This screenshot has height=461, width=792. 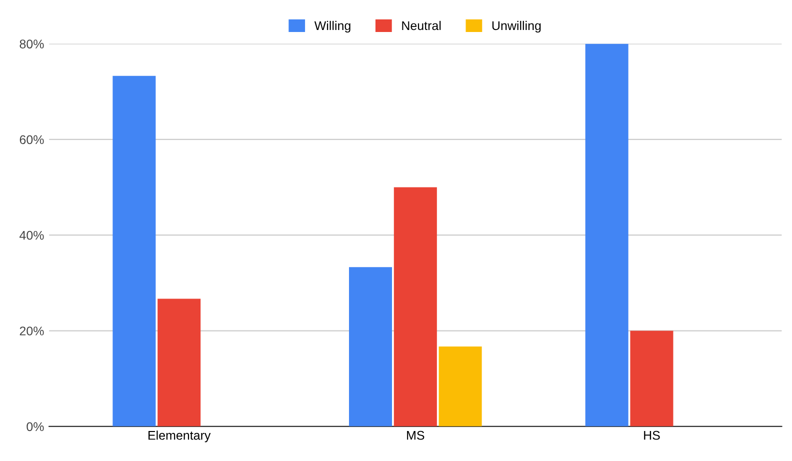 I want to click on y-tick-label: 40%, so click(x=32, y=235).